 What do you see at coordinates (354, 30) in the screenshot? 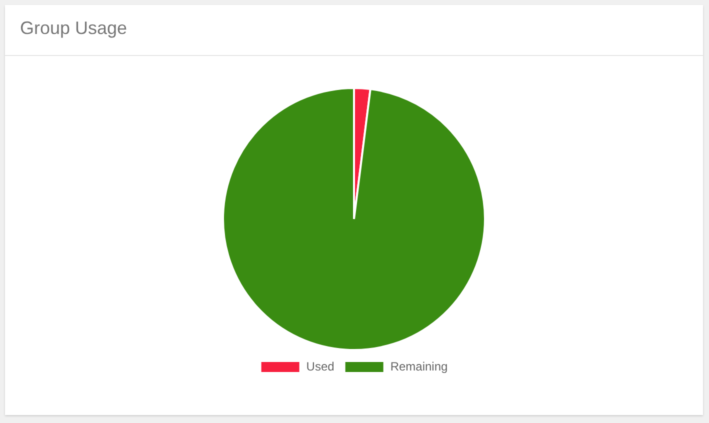
I see `text: Group Usage` at bounding box center [354, 30].